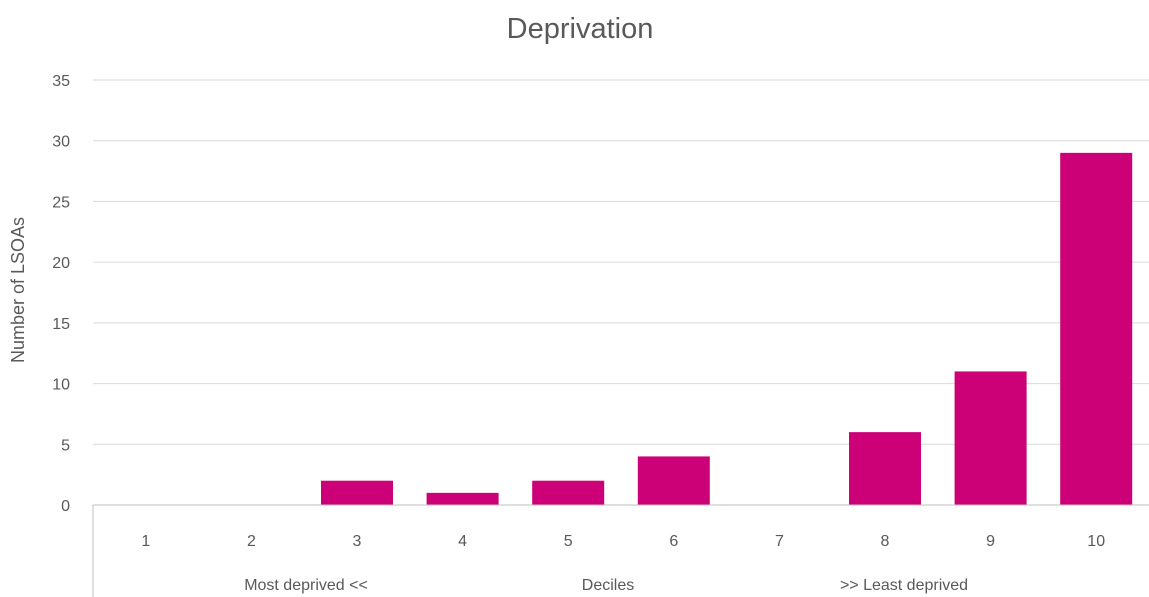 The height and width of the screenshot is (597, 1149). Describe the element at coordinates (885, 541) in the screenshot. I see `x-tick-label: 8` at that location.